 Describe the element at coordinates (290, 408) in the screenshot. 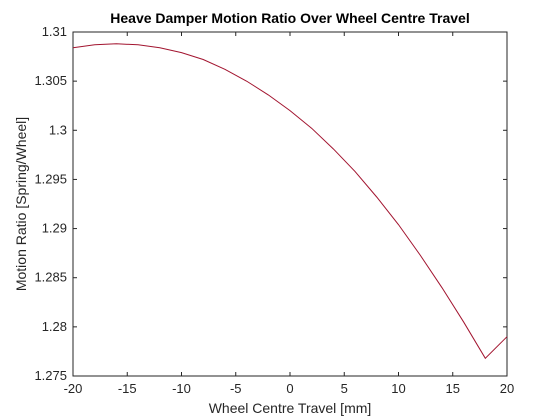

I see `x-axis-label: Wheel Centre Travel [mm]` at that location.